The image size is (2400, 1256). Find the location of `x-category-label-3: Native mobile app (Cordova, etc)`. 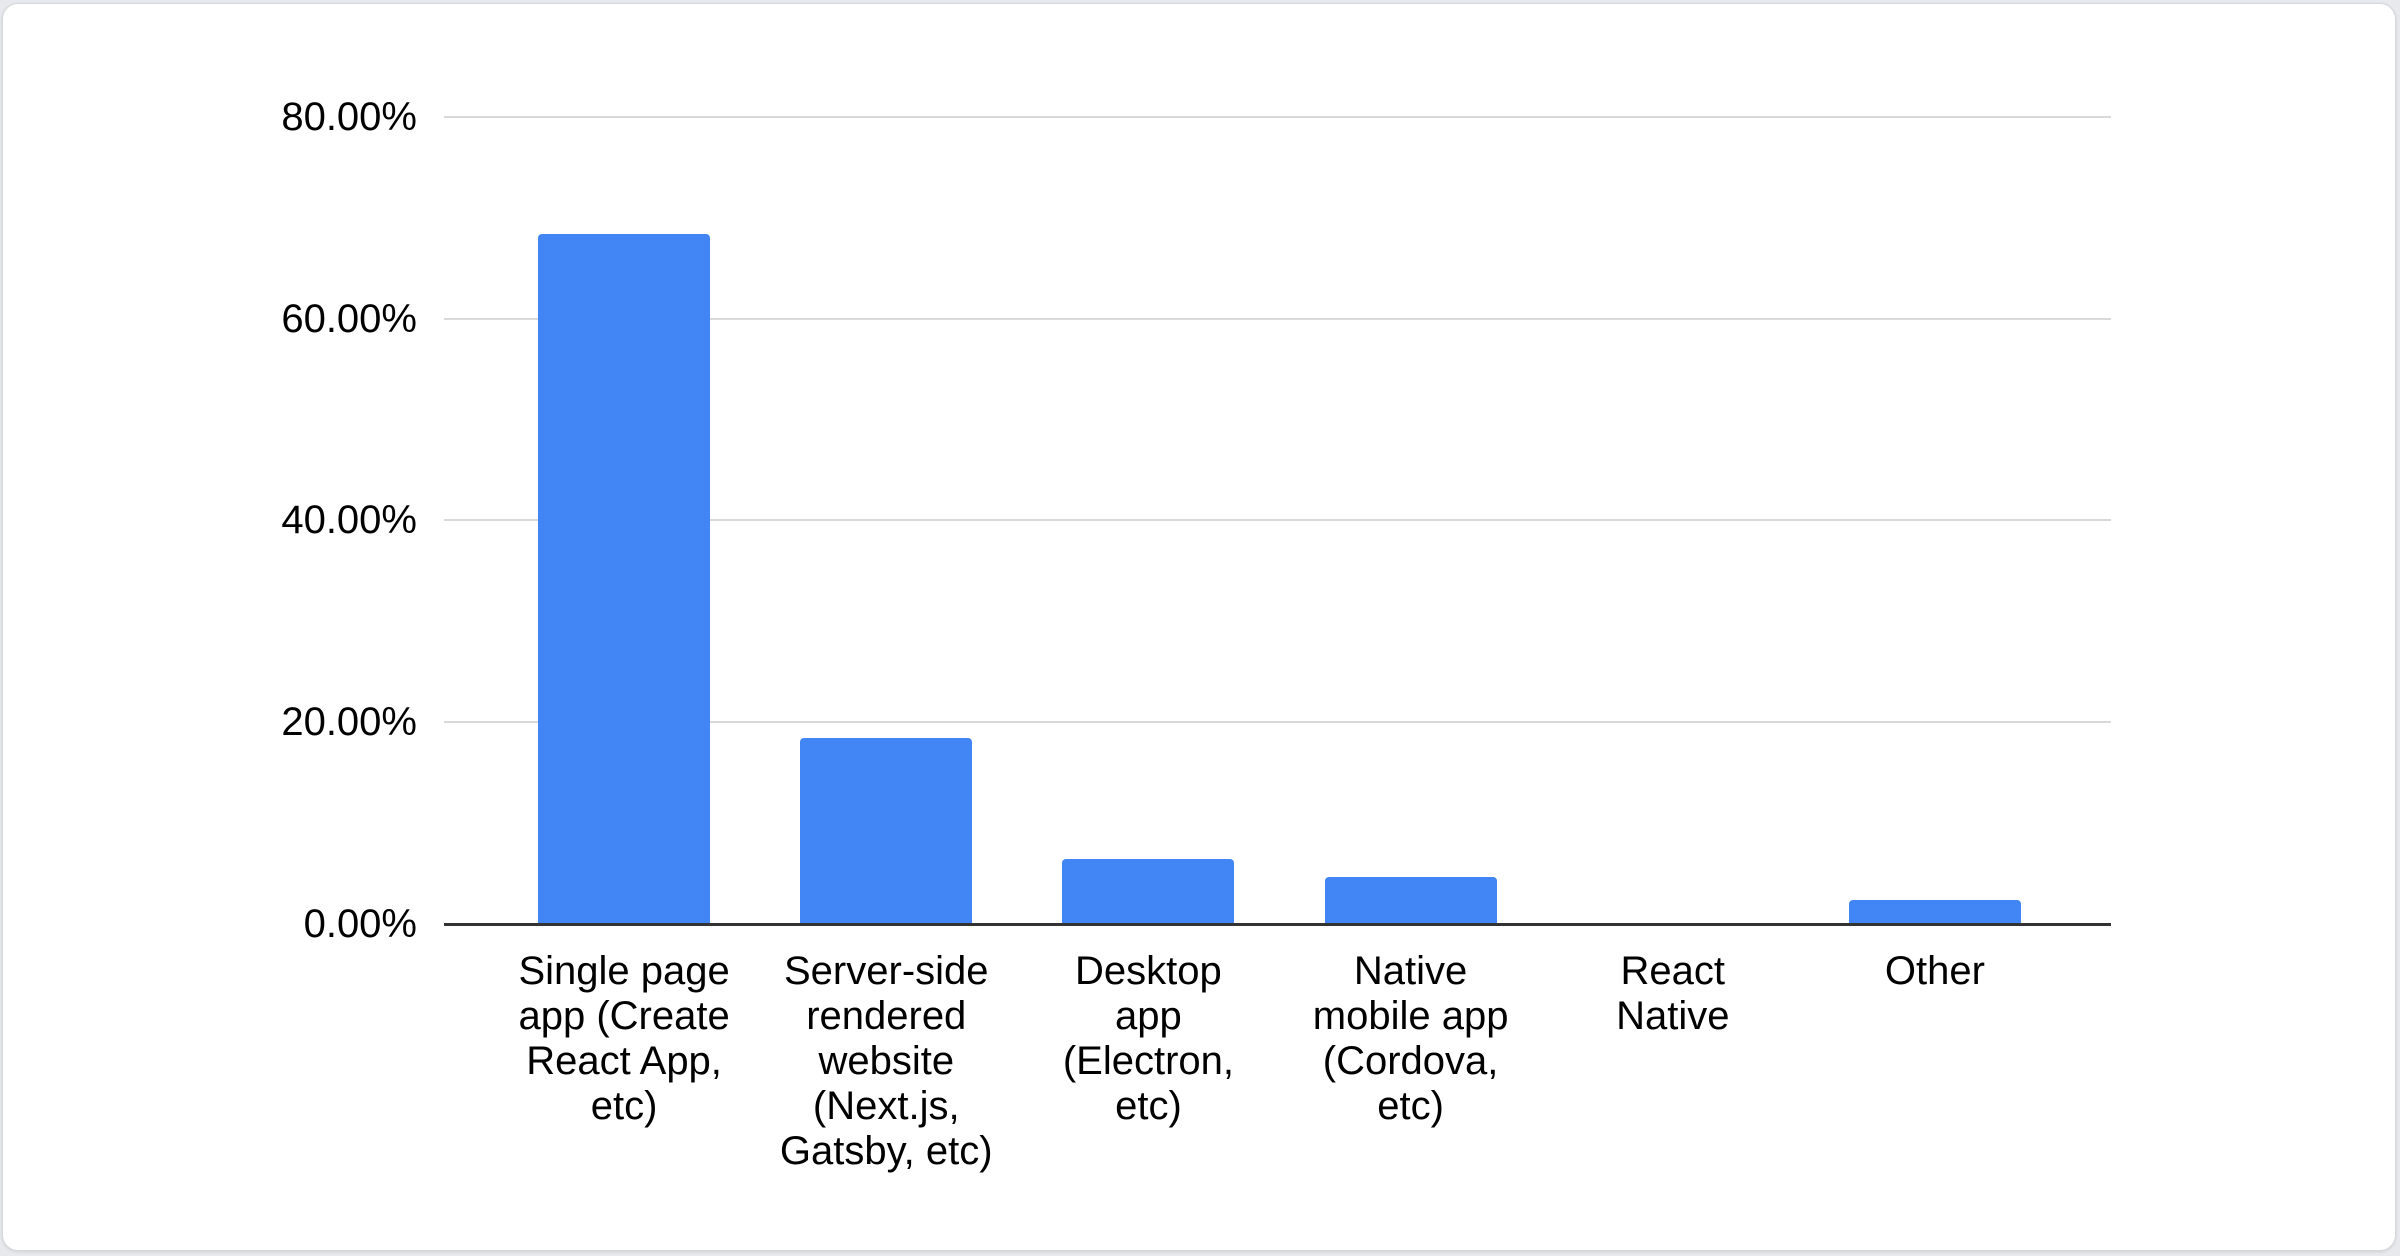

x-category-label-3: Native mobile app (Cordova, etc) is located at coordinates (1410, 1038).